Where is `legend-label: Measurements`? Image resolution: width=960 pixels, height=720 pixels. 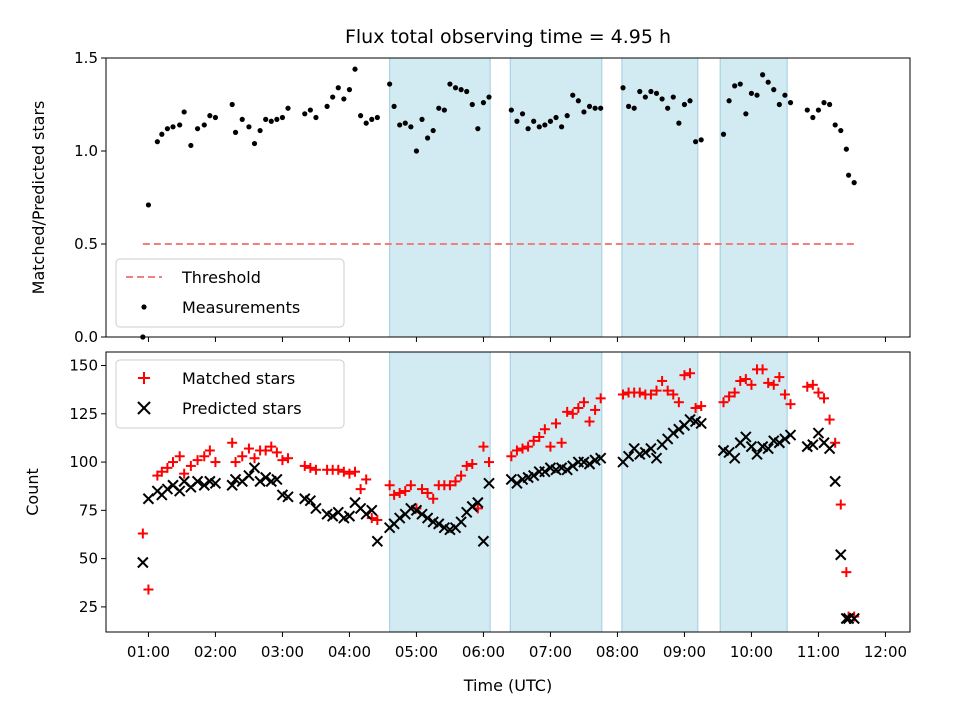 legend-label: Measurements is located at coordinates (241, 307).